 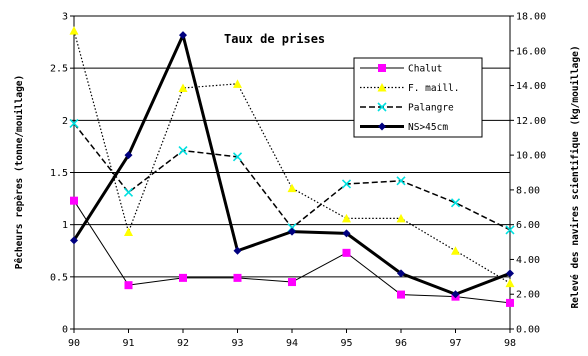 What do you see at coordinates (409, 98) in the screenshot?
I see `legend-items: Chalut F. maill. Palangre NS>45cm` at bounding box center [409, 98].